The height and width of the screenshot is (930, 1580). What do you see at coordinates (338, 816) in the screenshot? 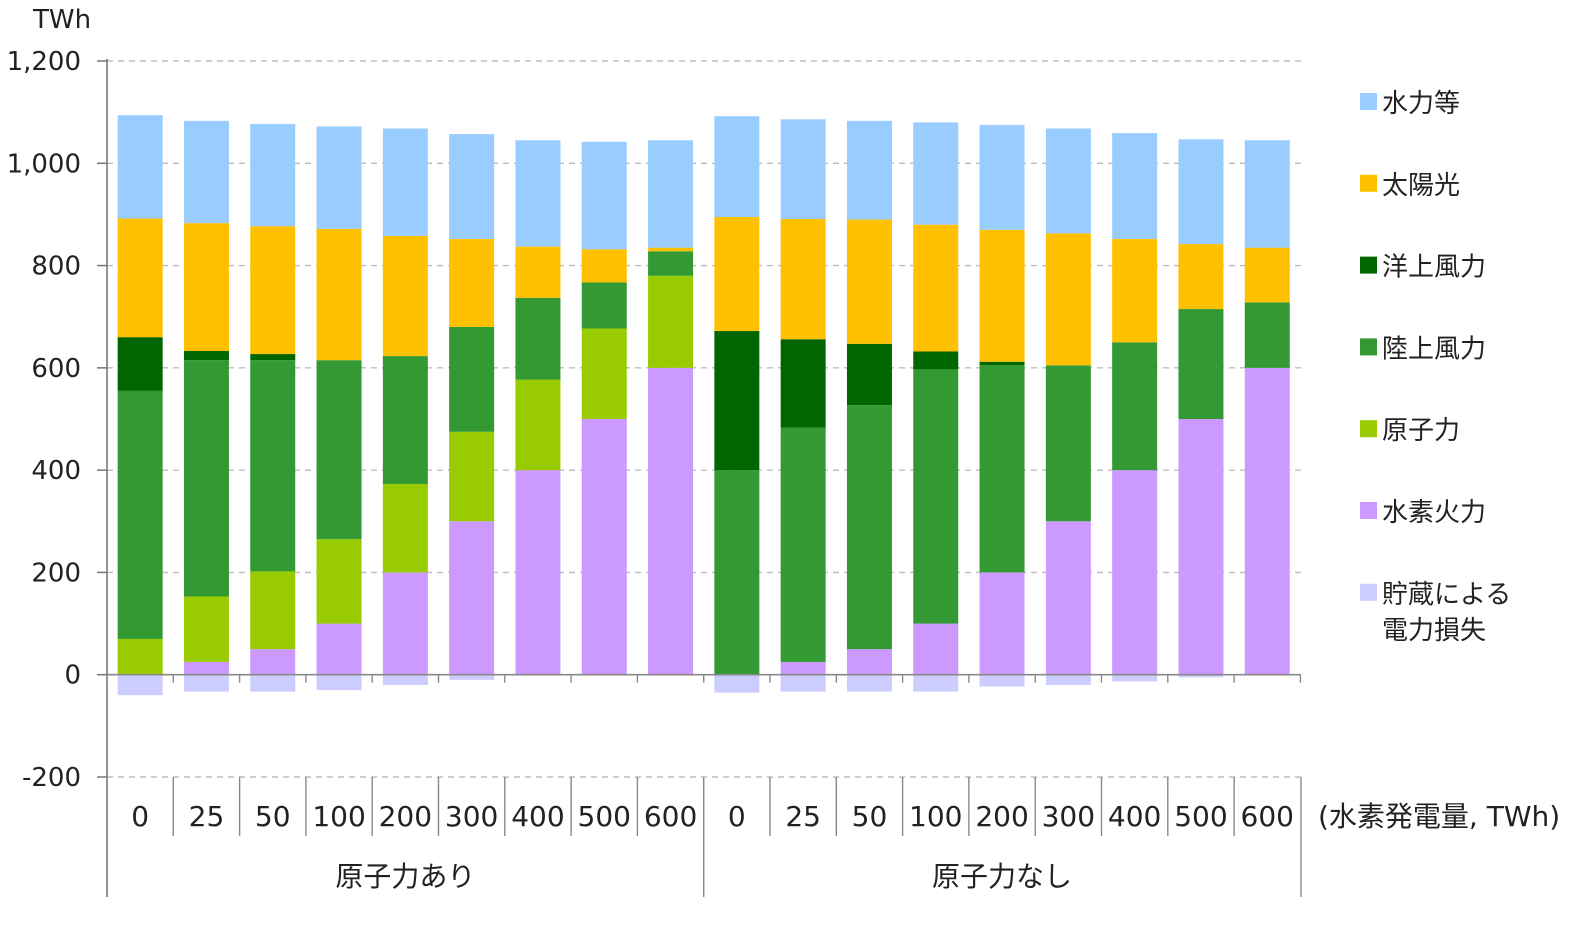
I see `x-tick-label: 100` at bounding box center [338, 816].